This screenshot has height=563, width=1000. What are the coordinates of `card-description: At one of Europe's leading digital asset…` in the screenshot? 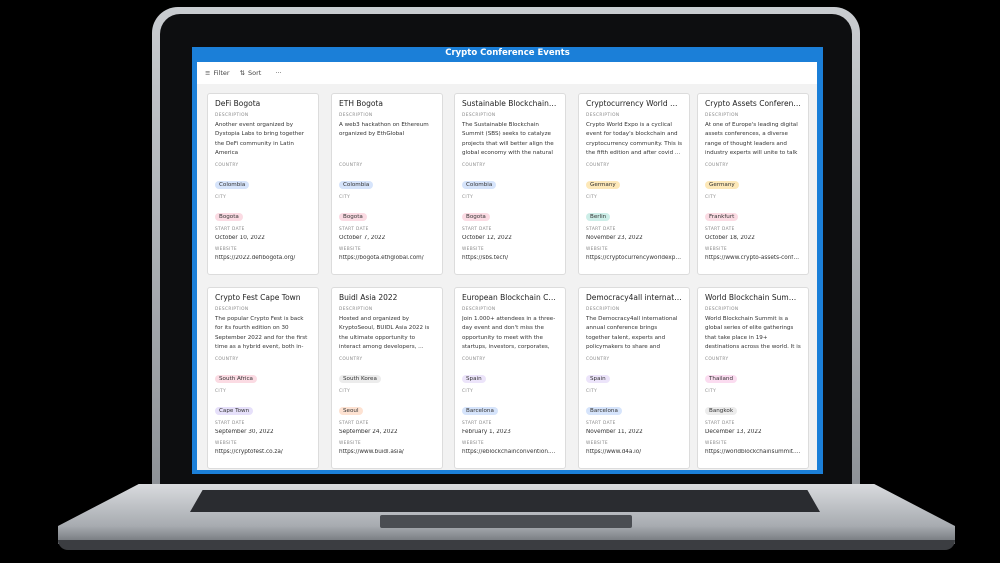 It's located at (751, 139).